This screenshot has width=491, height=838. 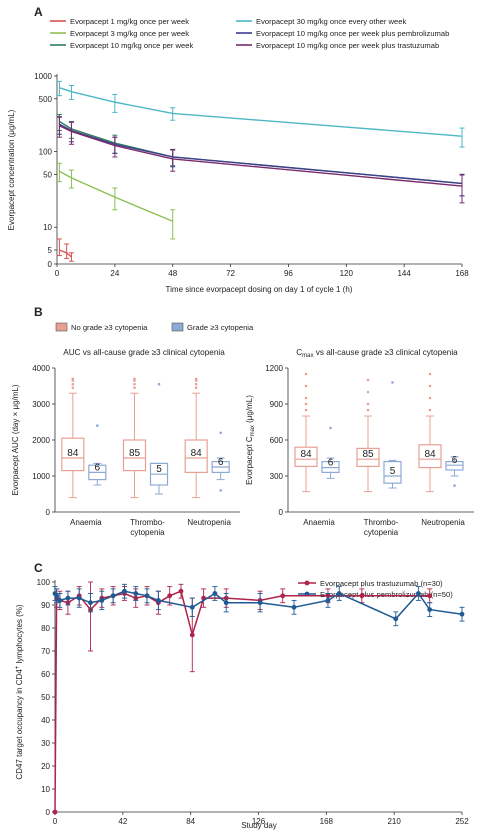 I want to click on panel-b-cmax-y-label: Evorpacept Cmax (μg/mL), so click(x=250, y=440).